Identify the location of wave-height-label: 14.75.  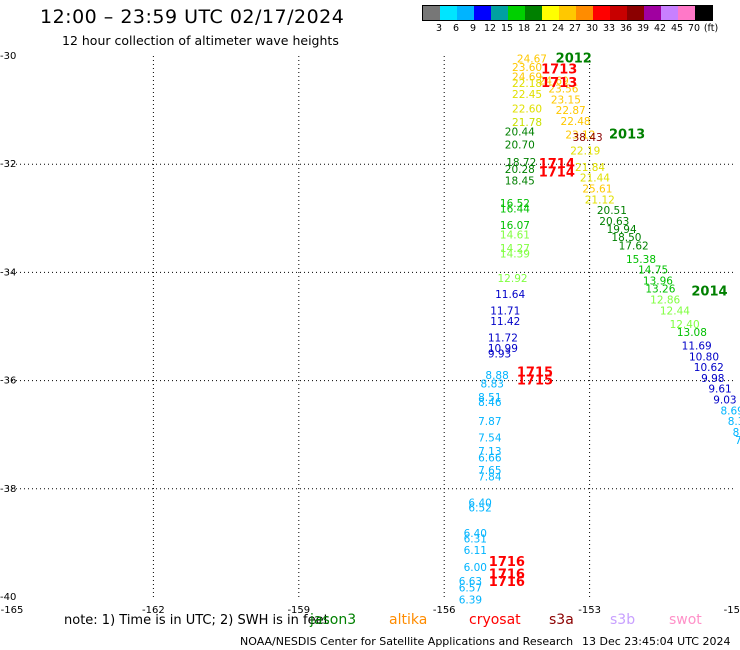
(653, 271).